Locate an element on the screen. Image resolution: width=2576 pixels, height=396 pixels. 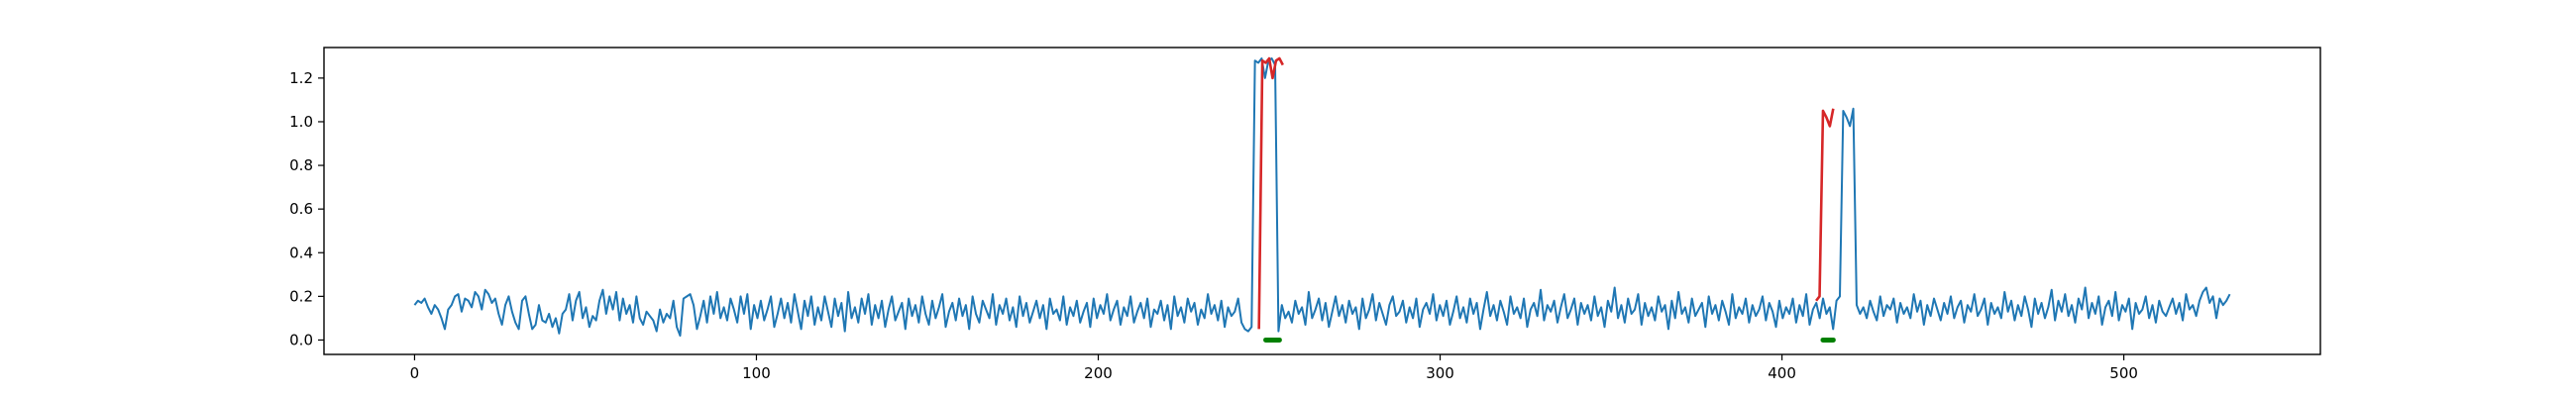
y-tick-label: 0.2 is located at coordinates (301, 296).